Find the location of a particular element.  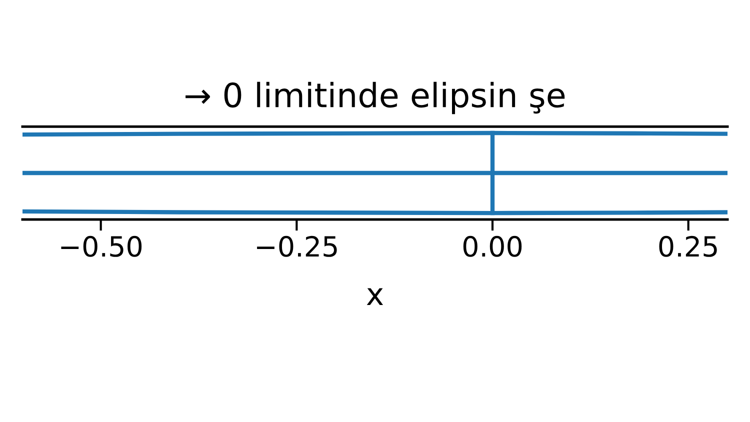

chart-title: → 0 limitinde elipsin şe is located at coordinates (375, 98).